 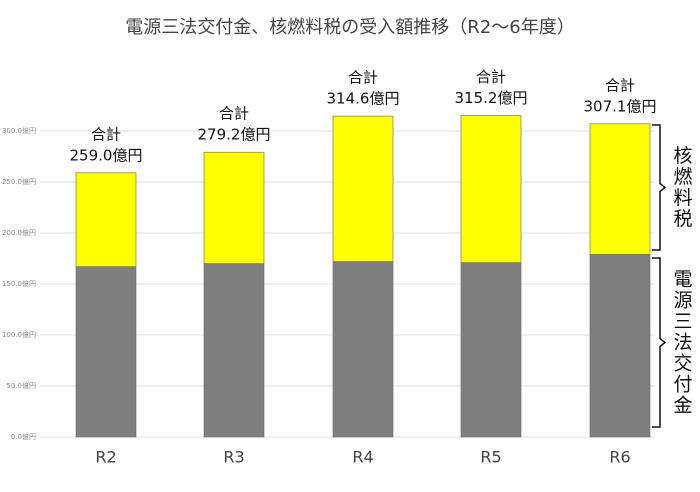 What do you see at coordinates (19, 181) in the screenshot?
I see `y-tick-label: 250.0億円` at bounding box center [19, 181].